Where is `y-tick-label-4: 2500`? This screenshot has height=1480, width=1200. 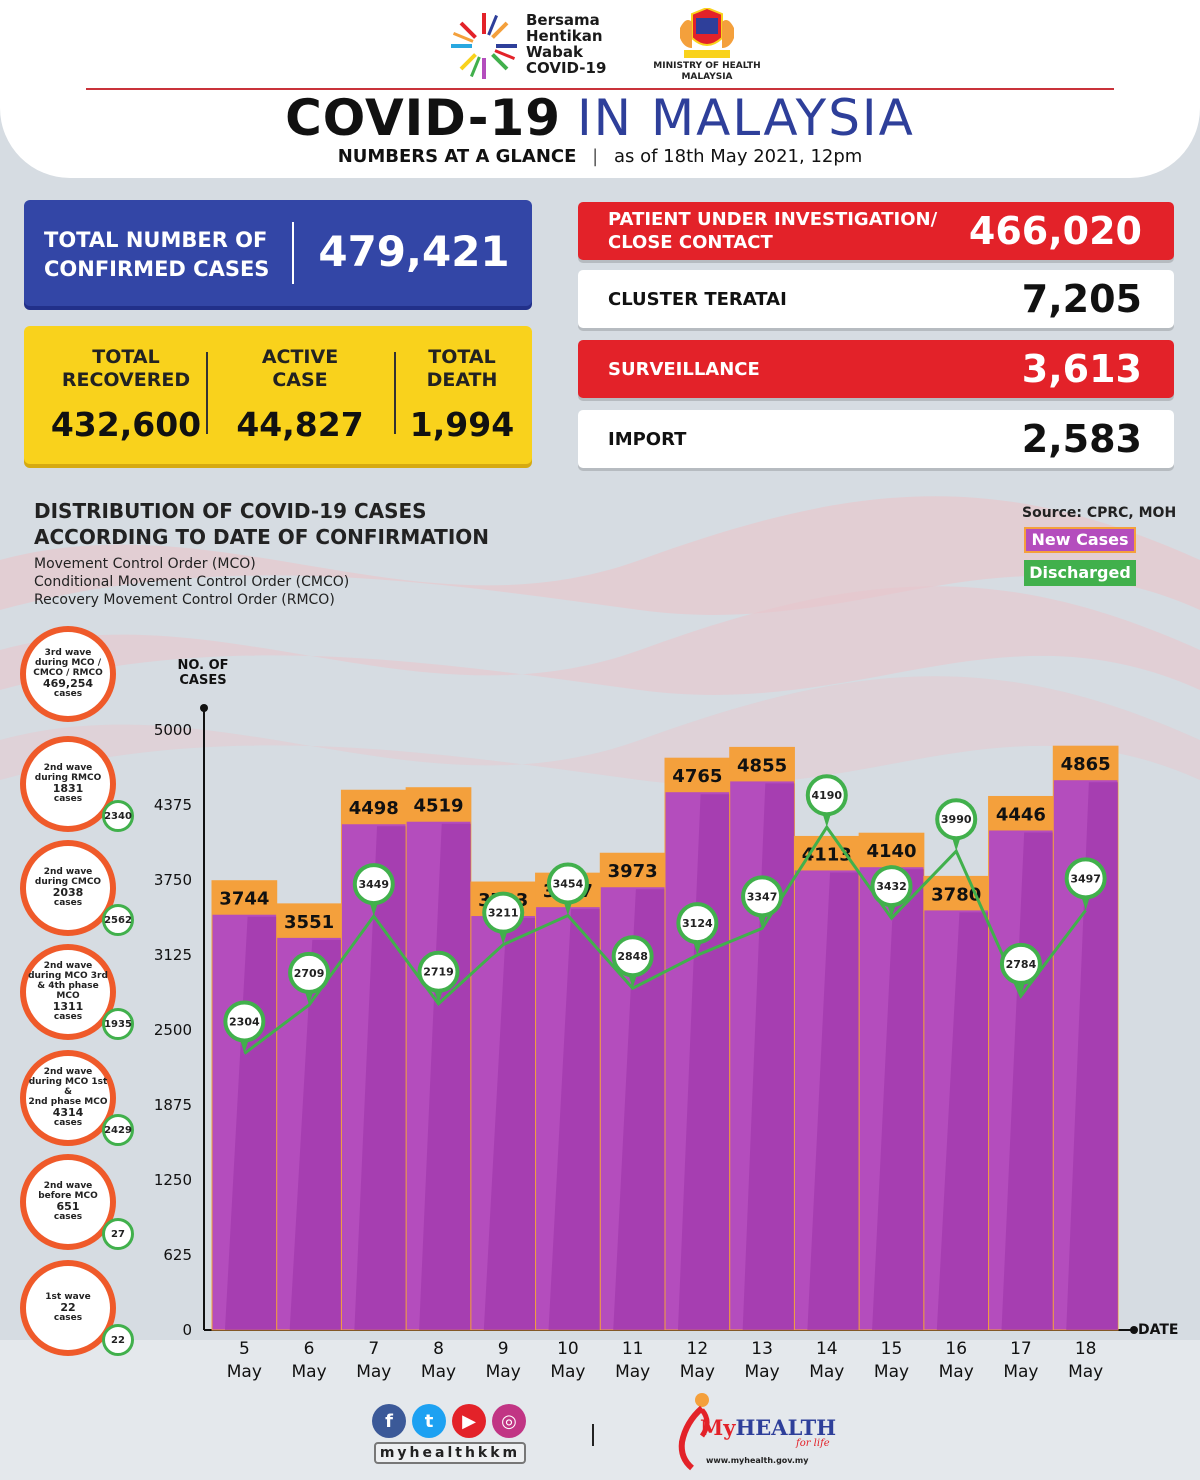 y-tick-label-4: 2500 is located at coordinates (173, 1030).